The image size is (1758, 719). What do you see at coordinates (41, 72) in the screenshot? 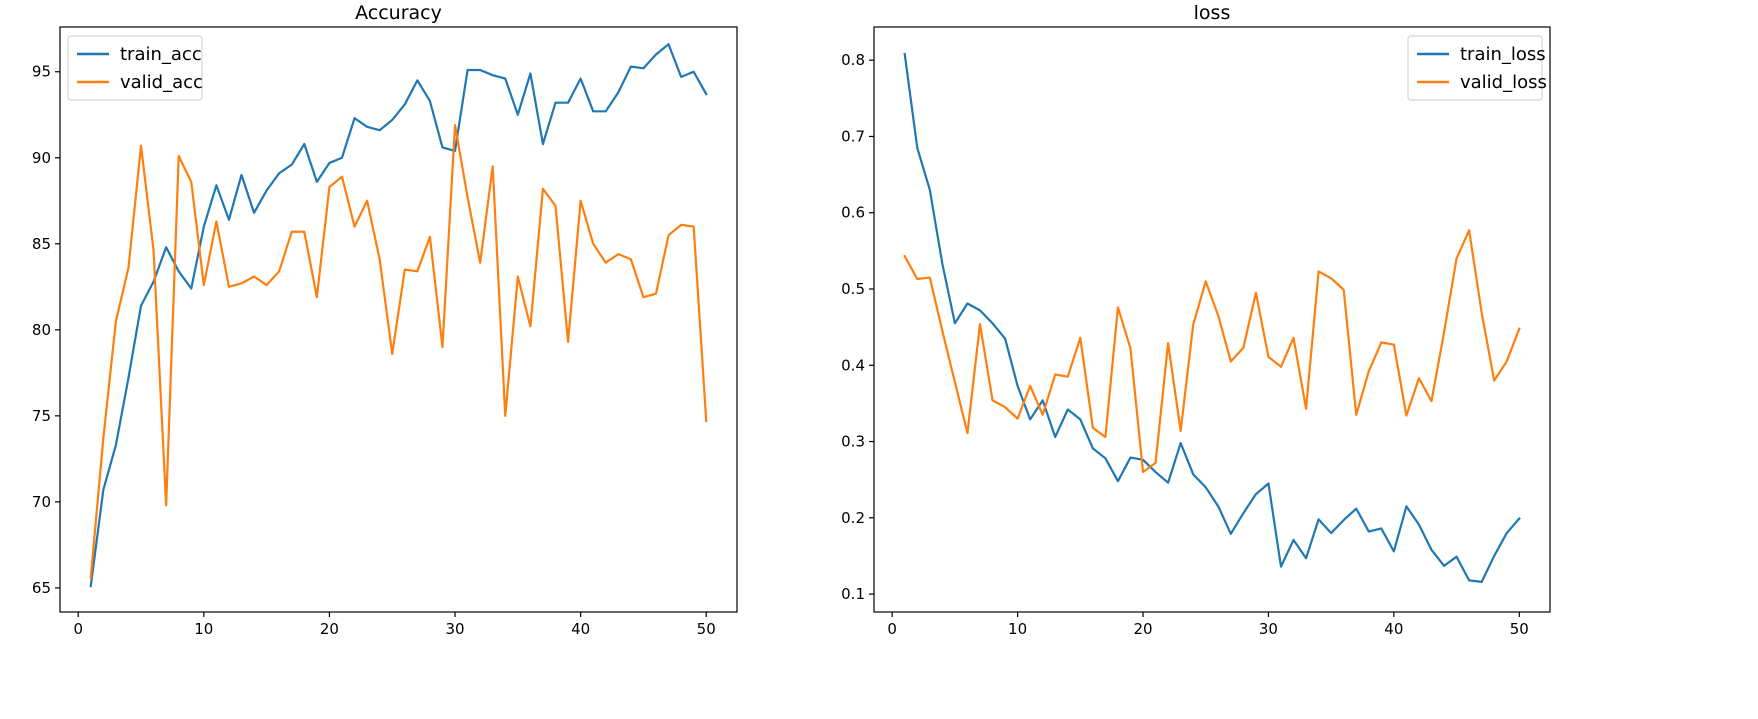
I see `y-tick-label: 95` at bounding box center [41, 72].